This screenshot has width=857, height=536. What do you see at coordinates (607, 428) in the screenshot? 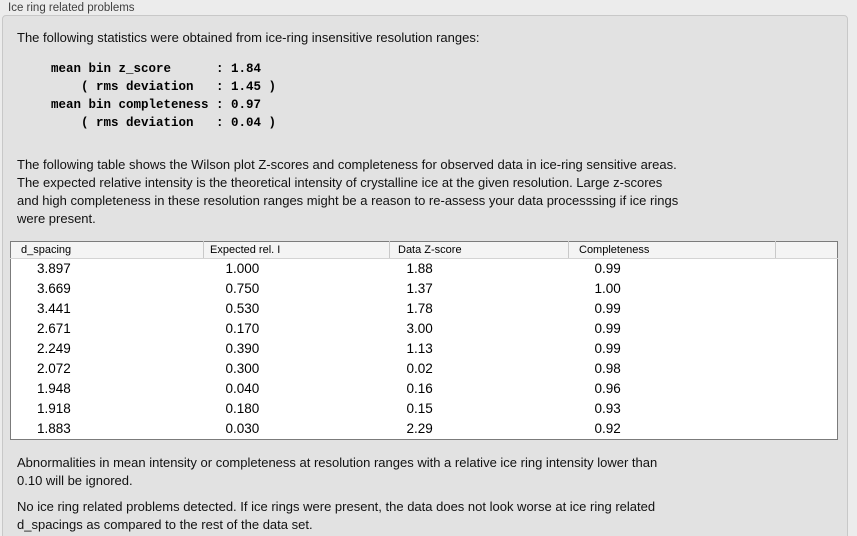
I see `table-cell: 0.92` at bounding box center [607, 428].